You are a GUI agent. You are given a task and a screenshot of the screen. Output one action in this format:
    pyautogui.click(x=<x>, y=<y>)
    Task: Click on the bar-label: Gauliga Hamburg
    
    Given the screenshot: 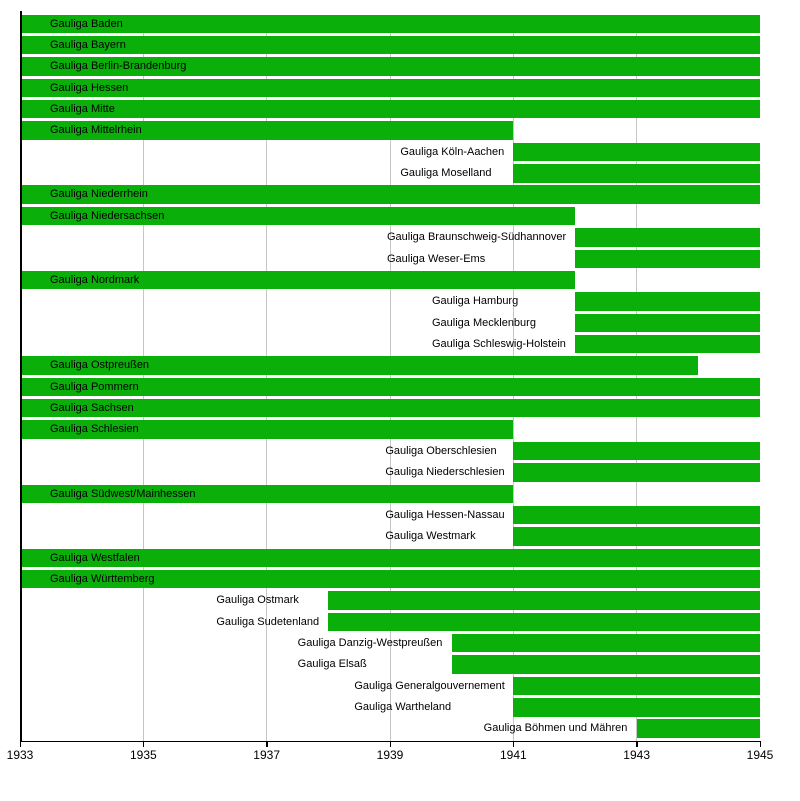 What is the action you would take?
    pyautogui.click(x=475, y=301)
    